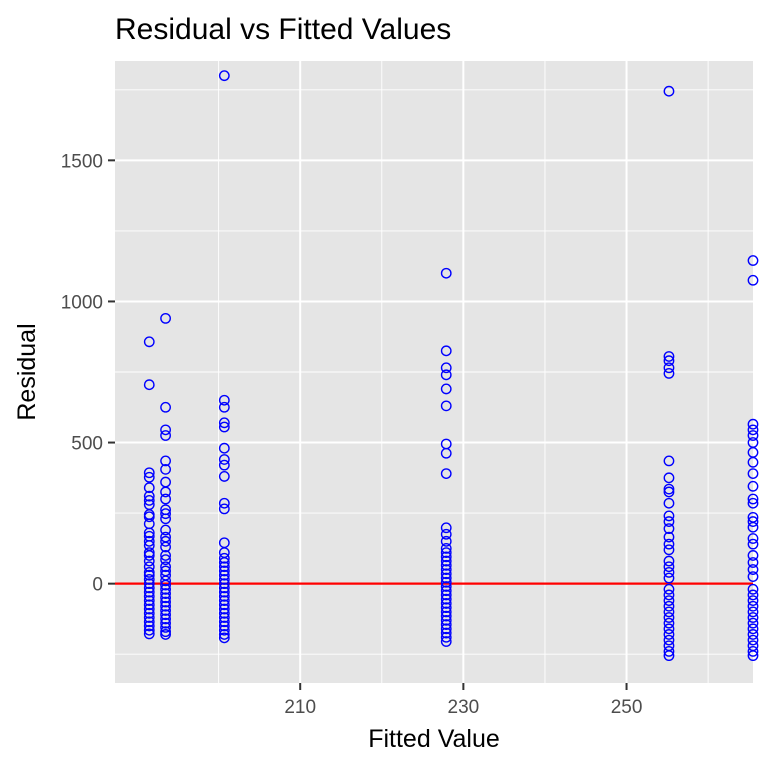  Describe the element at coordinates (300, 707) in the screenshot. I see `x-tick-label: 210` at that location.